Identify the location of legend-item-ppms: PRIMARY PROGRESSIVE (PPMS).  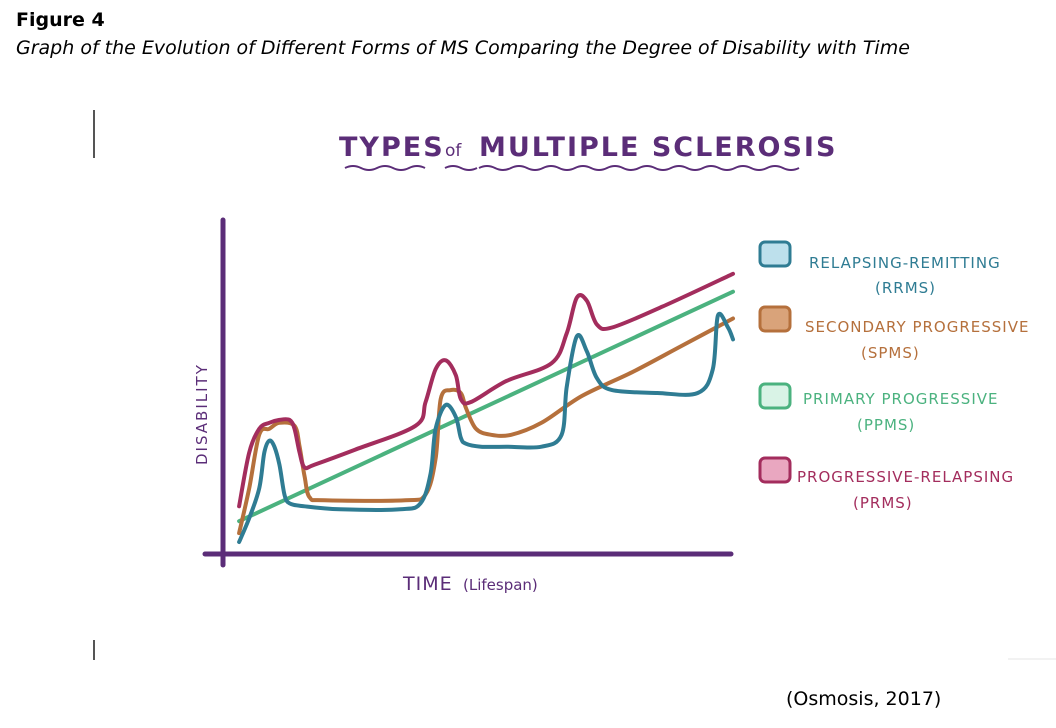
(878, 408).